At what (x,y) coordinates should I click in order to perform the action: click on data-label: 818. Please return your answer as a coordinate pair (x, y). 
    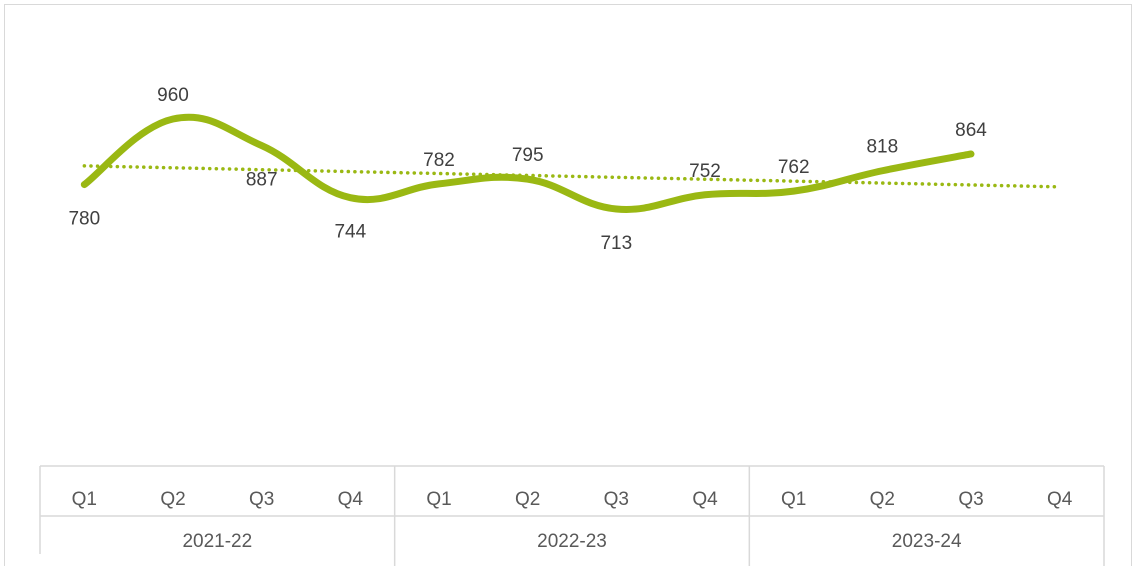
    Looking at the image, I should click on (882, 147).